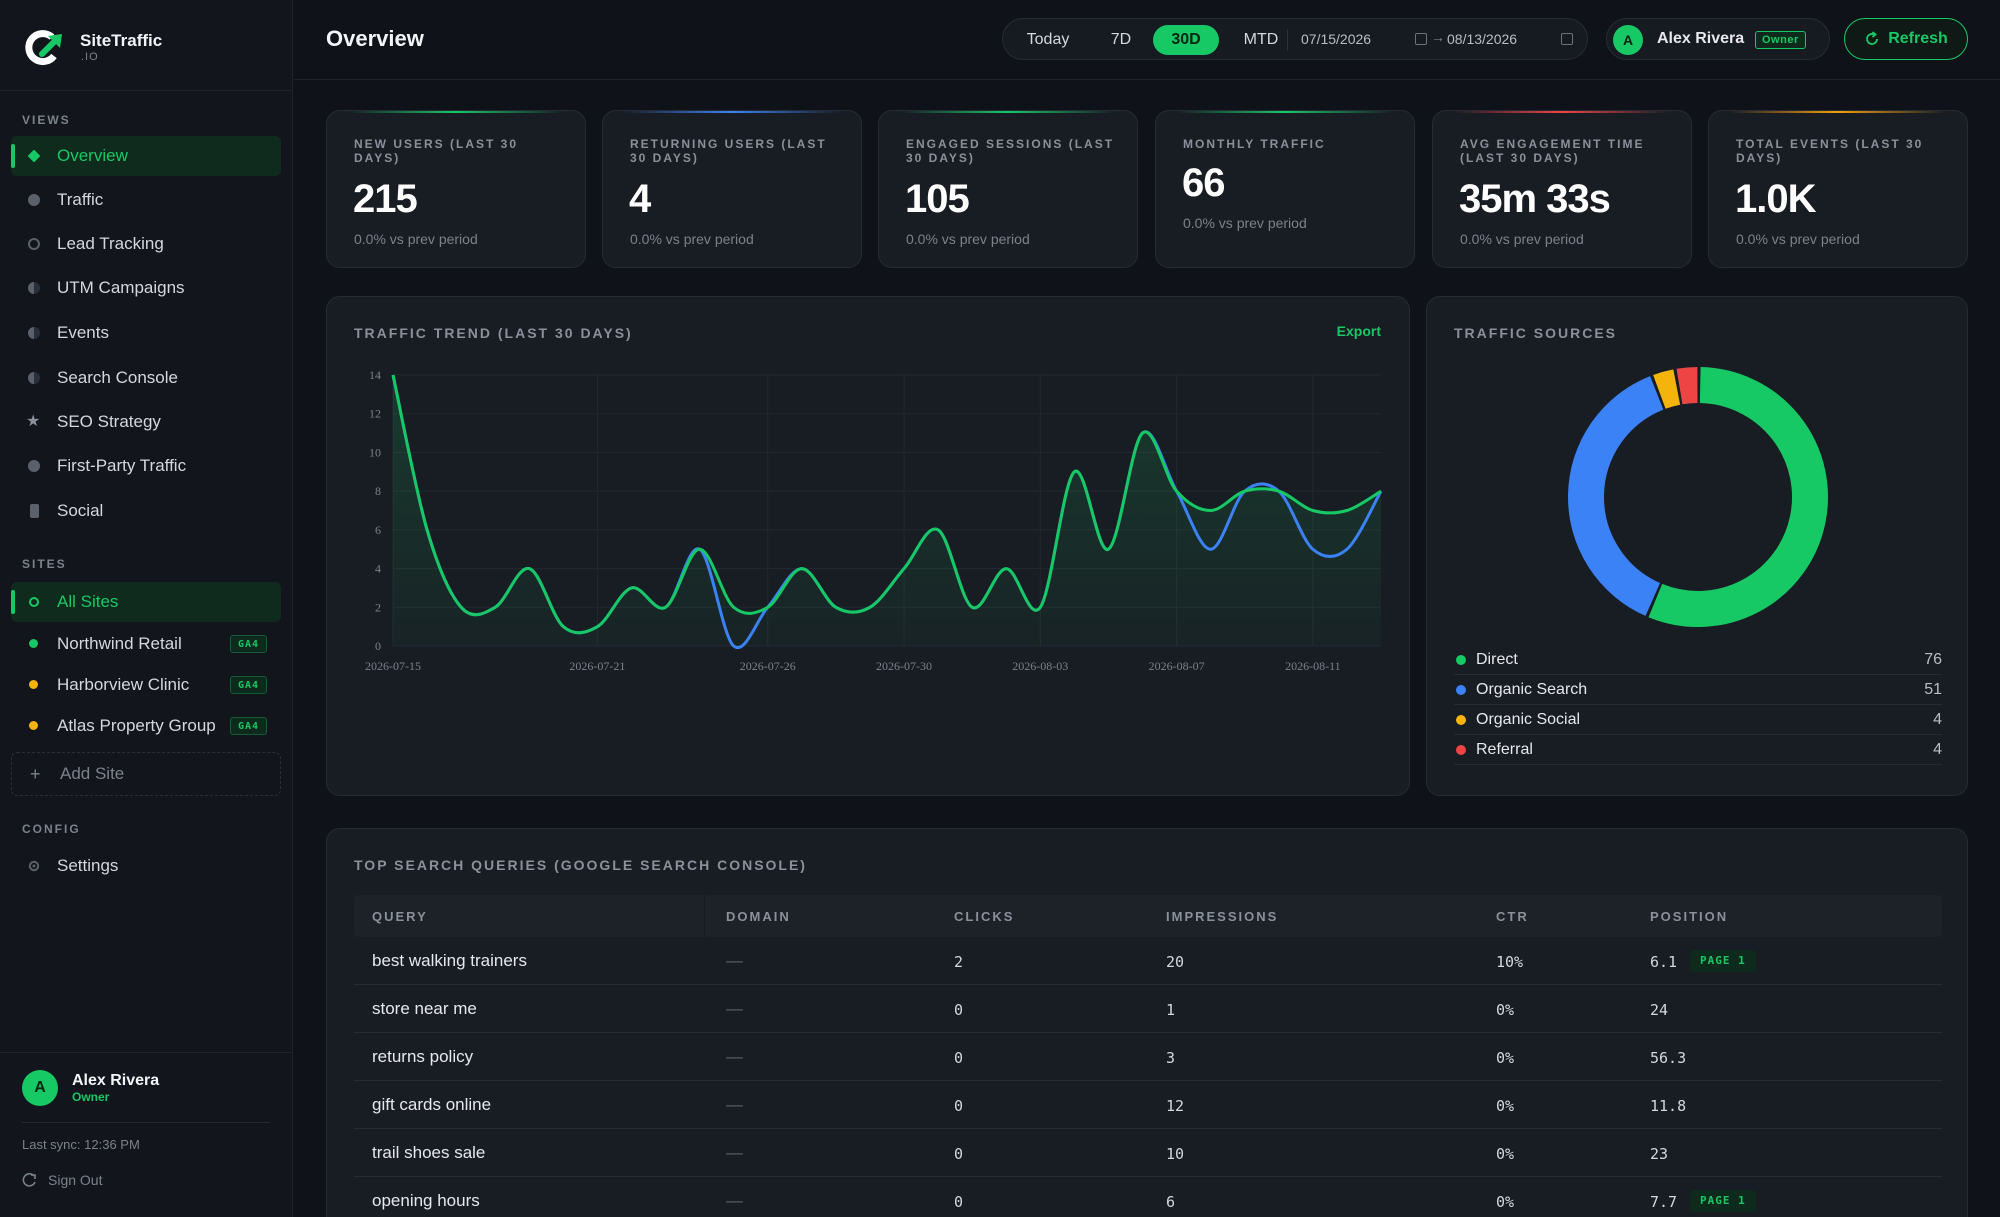 The width and height of the screenshot is (2000, 1217). I want to click on site-item-northwind-retail: Northwind Retail GA4, so click(146, 644).